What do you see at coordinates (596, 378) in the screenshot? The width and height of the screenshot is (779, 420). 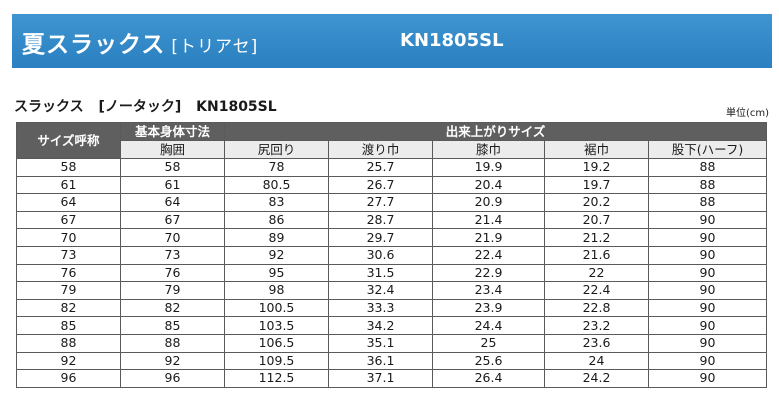 I see `cell-hem-width: 24.2` at bounding box center [596, 378].